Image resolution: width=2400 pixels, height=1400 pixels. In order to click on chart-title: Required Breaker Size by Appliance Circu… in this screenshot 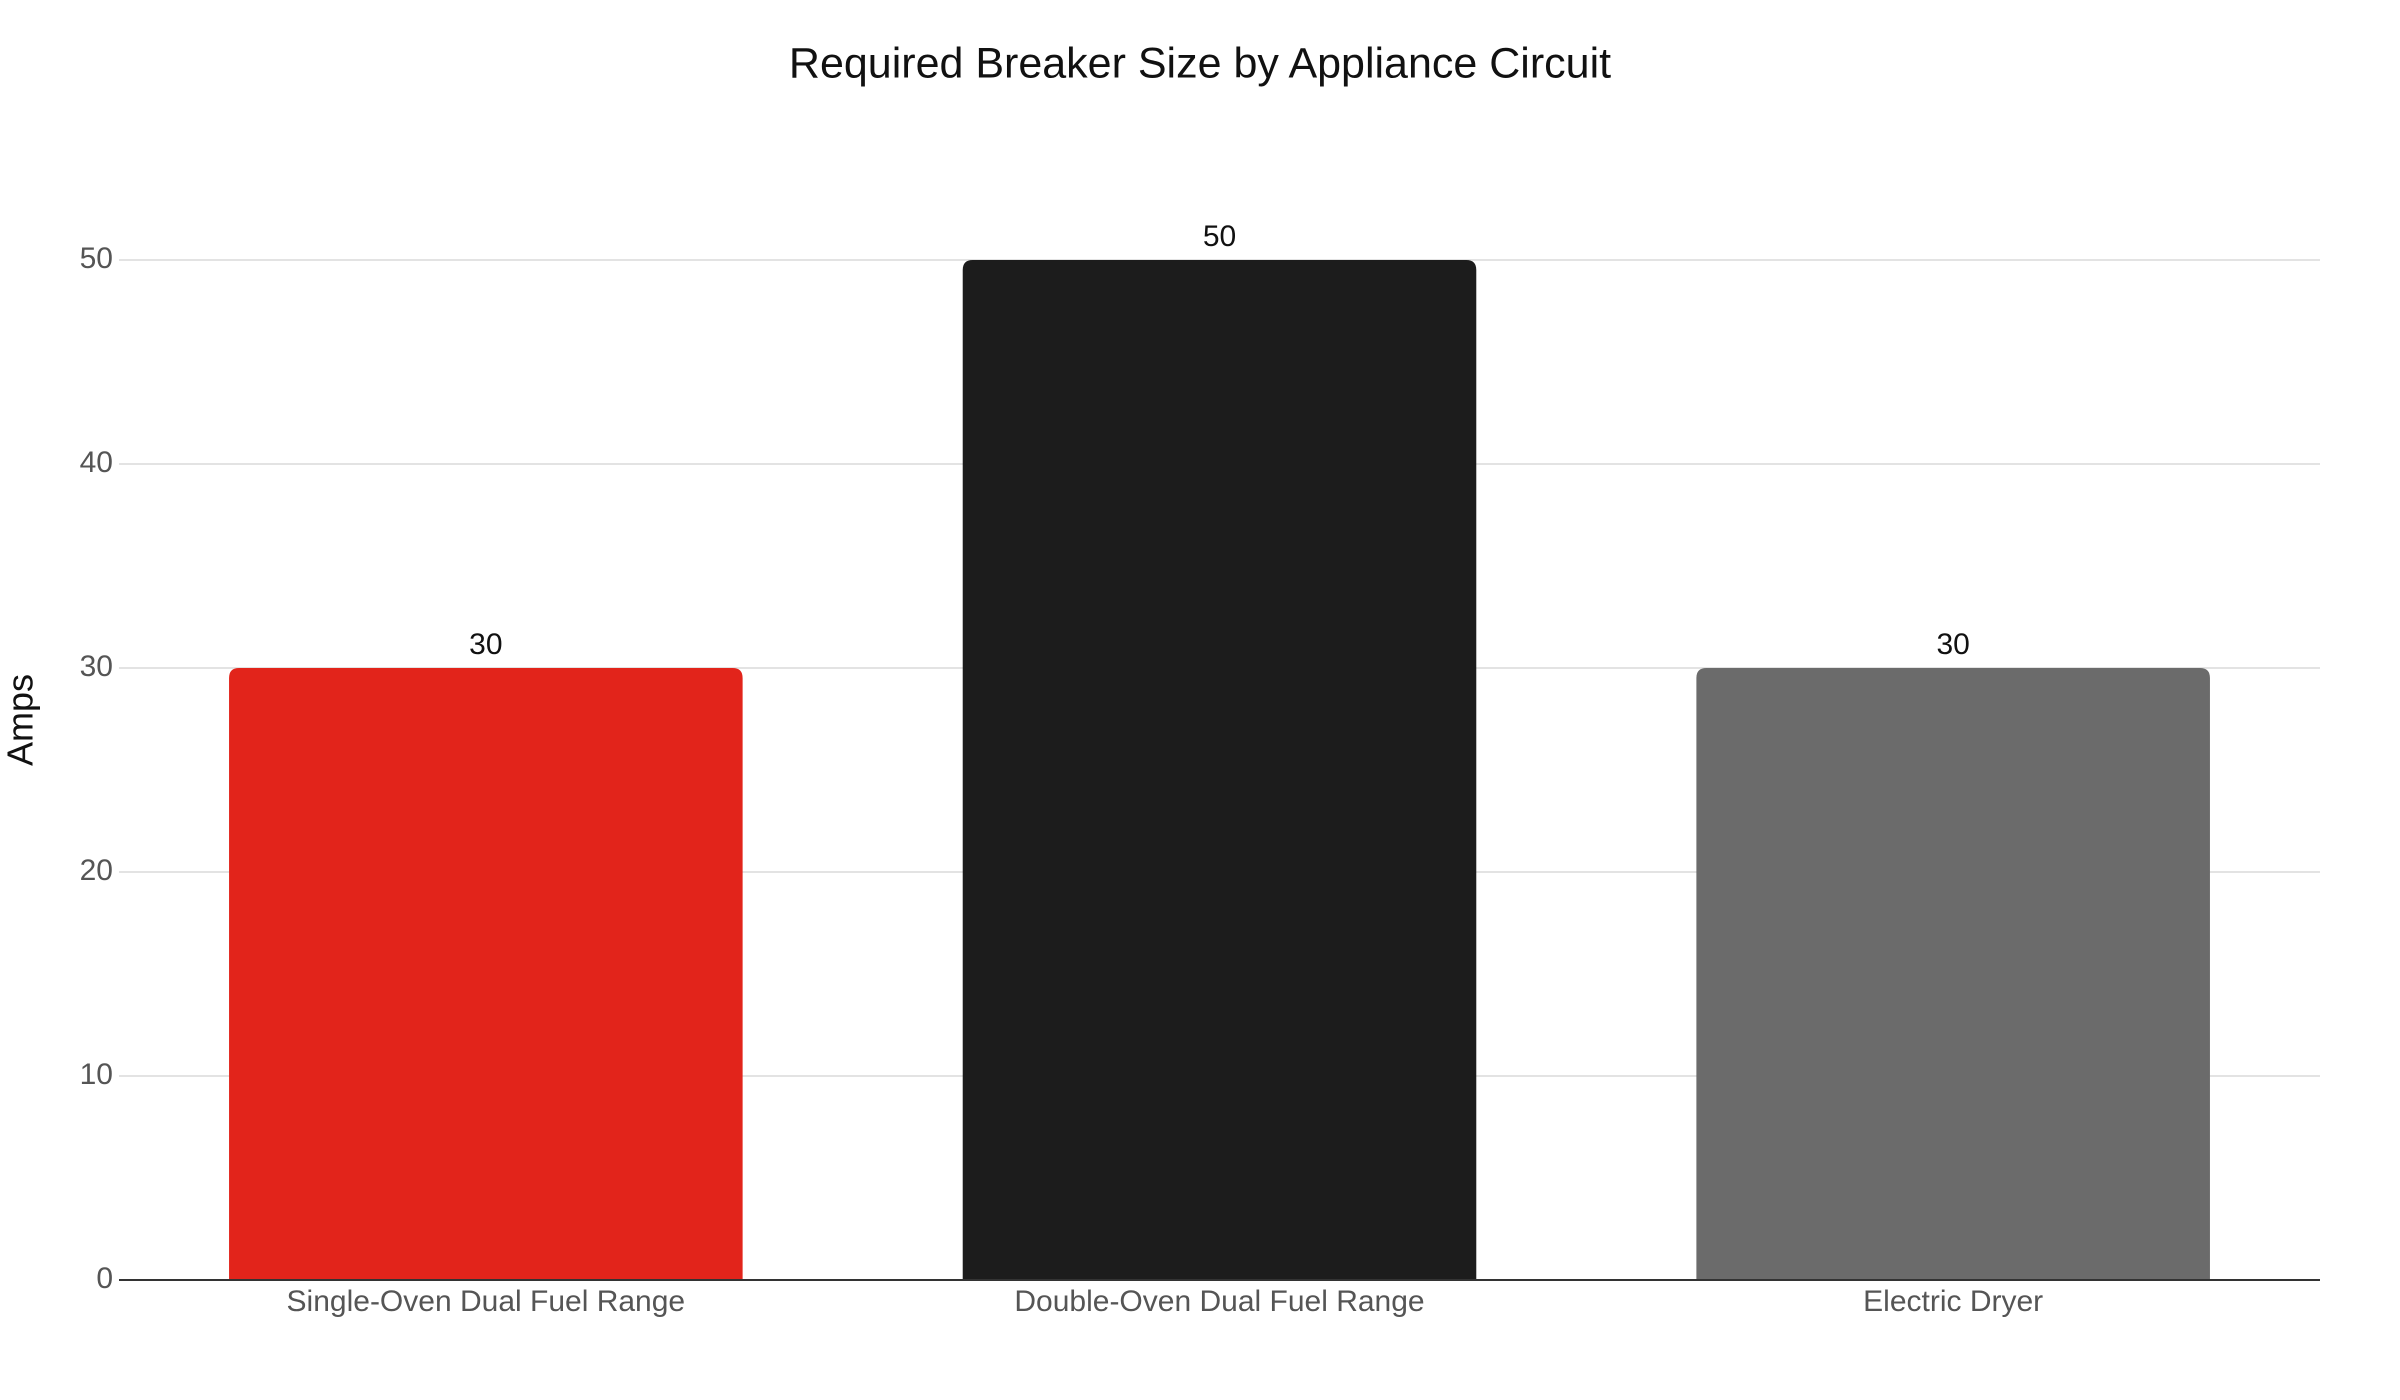, I will do `click(1200, 63)`.